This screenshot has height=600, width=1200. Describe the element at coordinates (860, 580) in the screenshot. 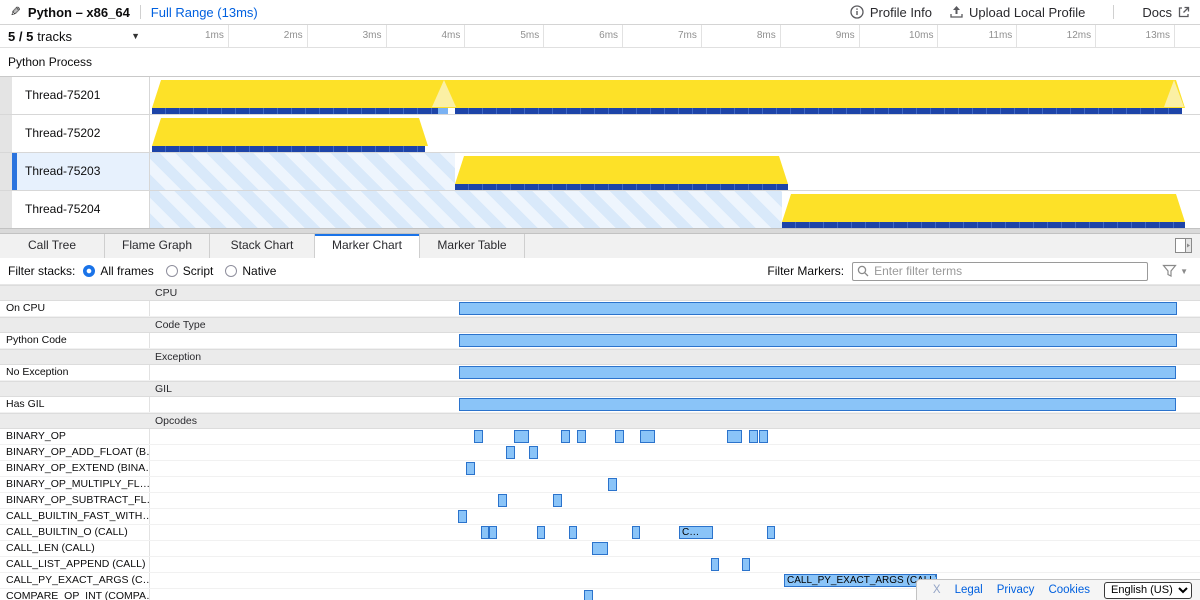

I see `marker-box: CALL_PY_EXACT_ARGS (CALL)` at that location.